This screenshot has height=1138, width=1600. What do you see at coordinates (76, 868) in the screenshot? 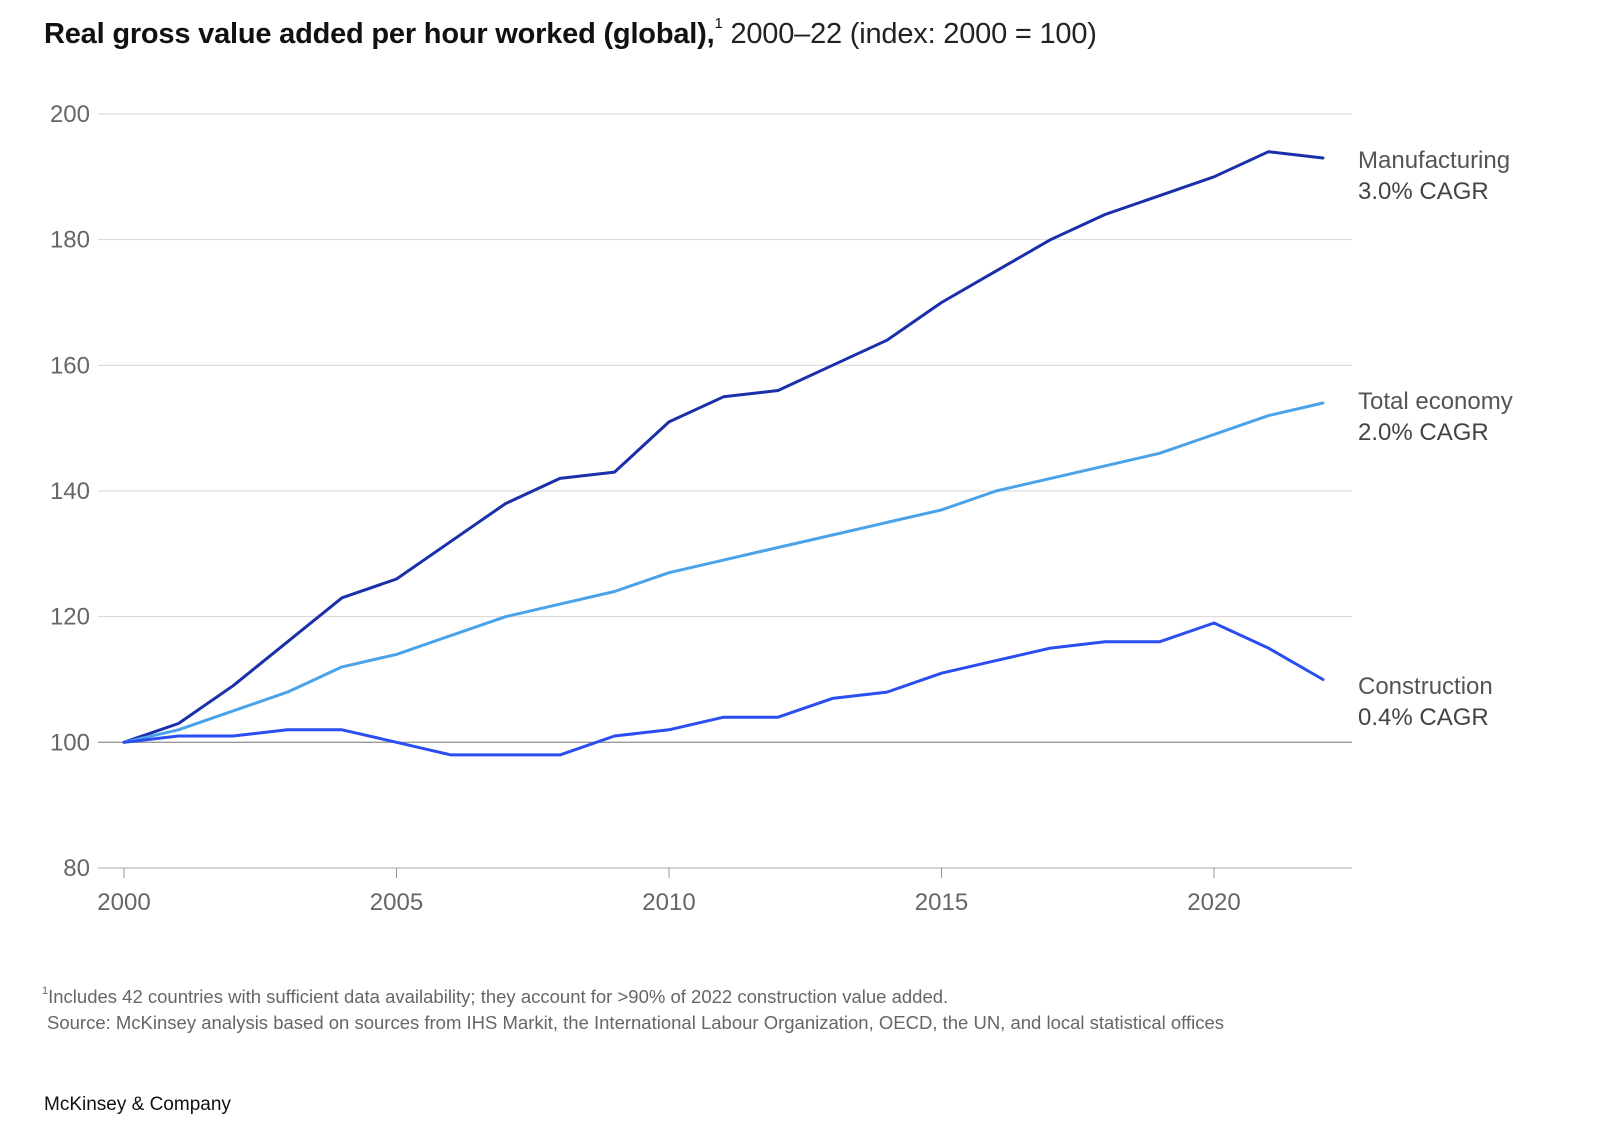
I see `y-tick-label: 80` at bounding box center [76, 868].